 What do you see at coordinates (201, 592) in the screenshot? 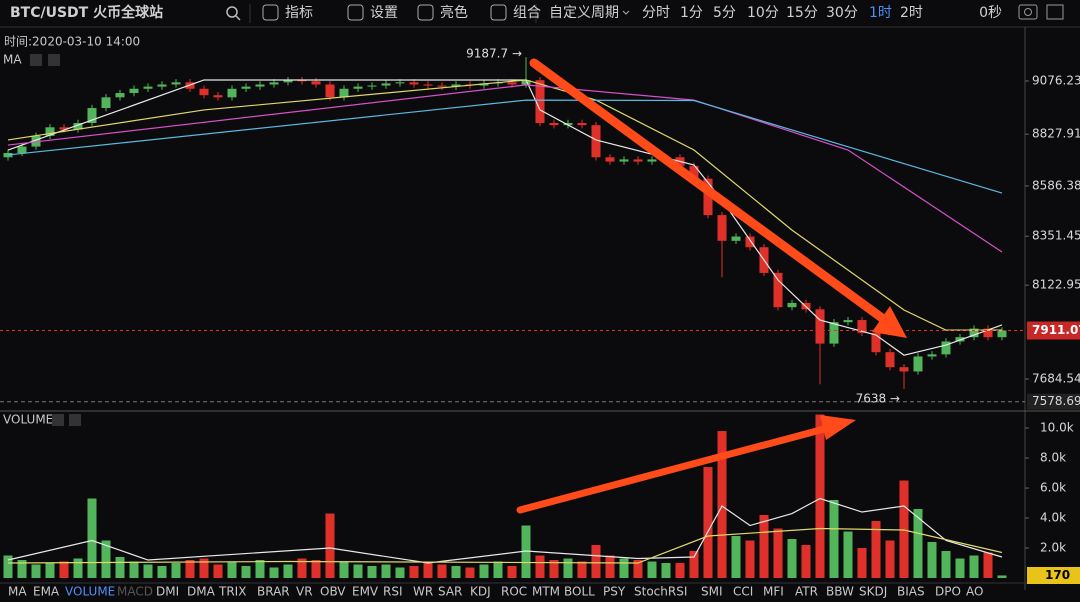
I see `indicator-tab: DMA` at bounding box center [201, 592].